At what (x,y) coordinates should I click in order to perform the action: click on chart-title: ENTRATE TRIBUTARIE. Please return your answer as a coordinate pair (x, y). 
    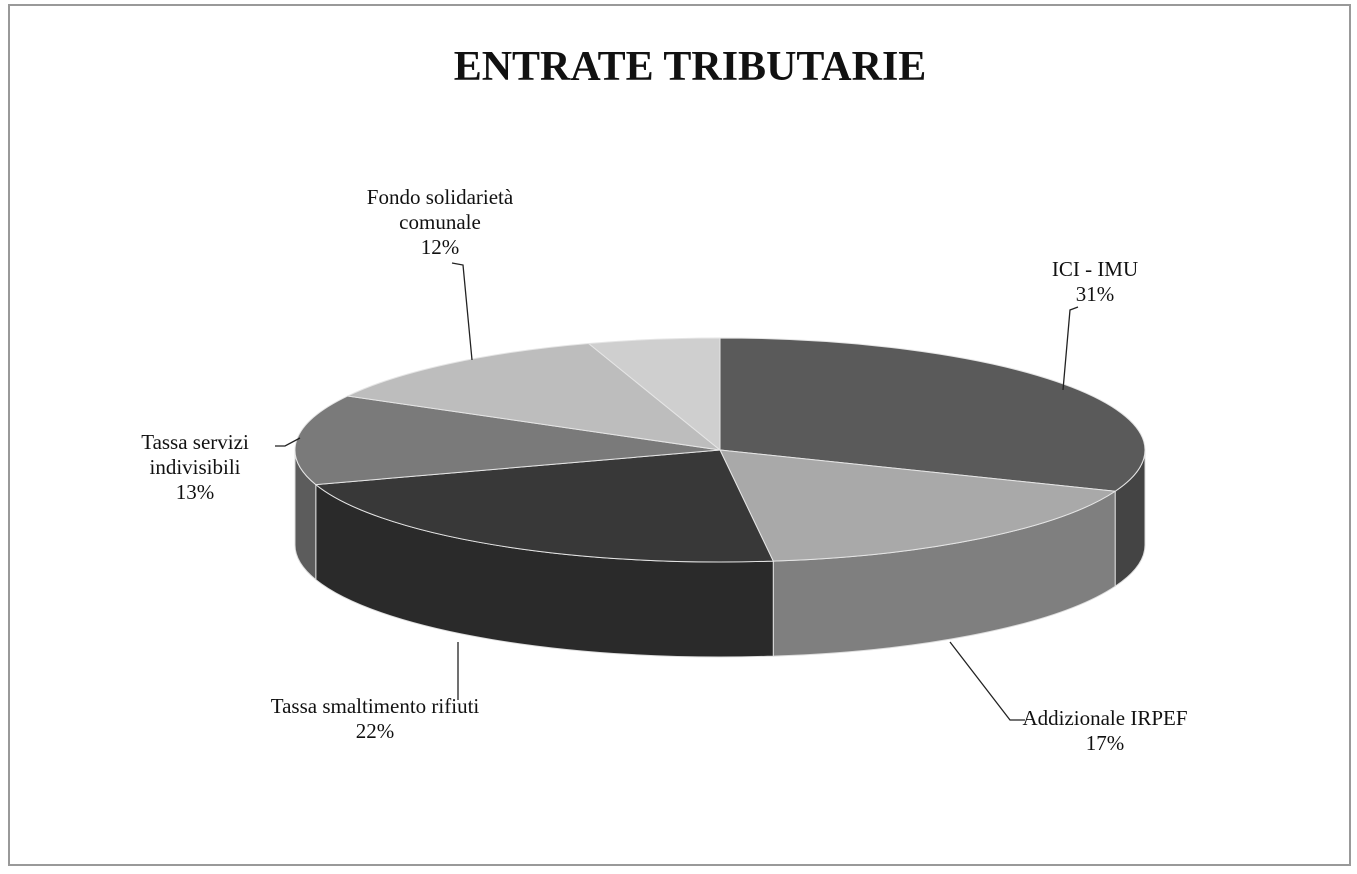
    Looking at the image, I should click on (690, 67).